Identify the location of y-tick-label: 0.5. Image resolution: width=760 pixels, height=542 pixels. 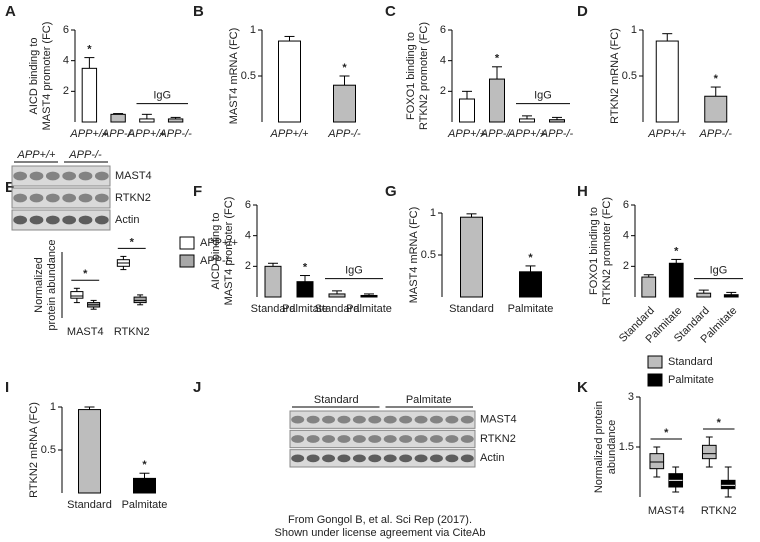
(48, 450).